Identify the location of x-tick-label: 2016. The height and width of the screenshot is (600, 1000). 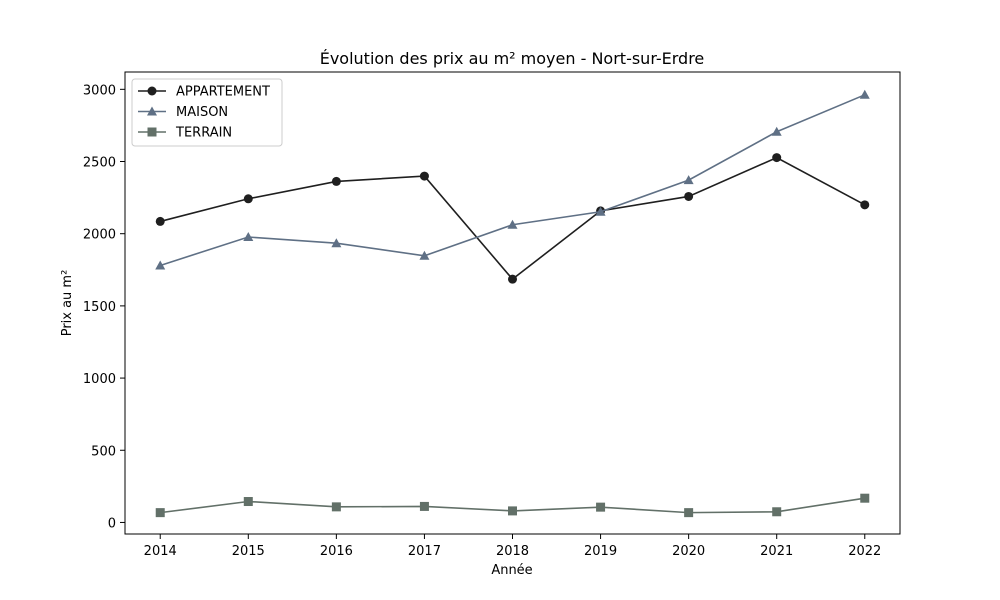
(336, 551).